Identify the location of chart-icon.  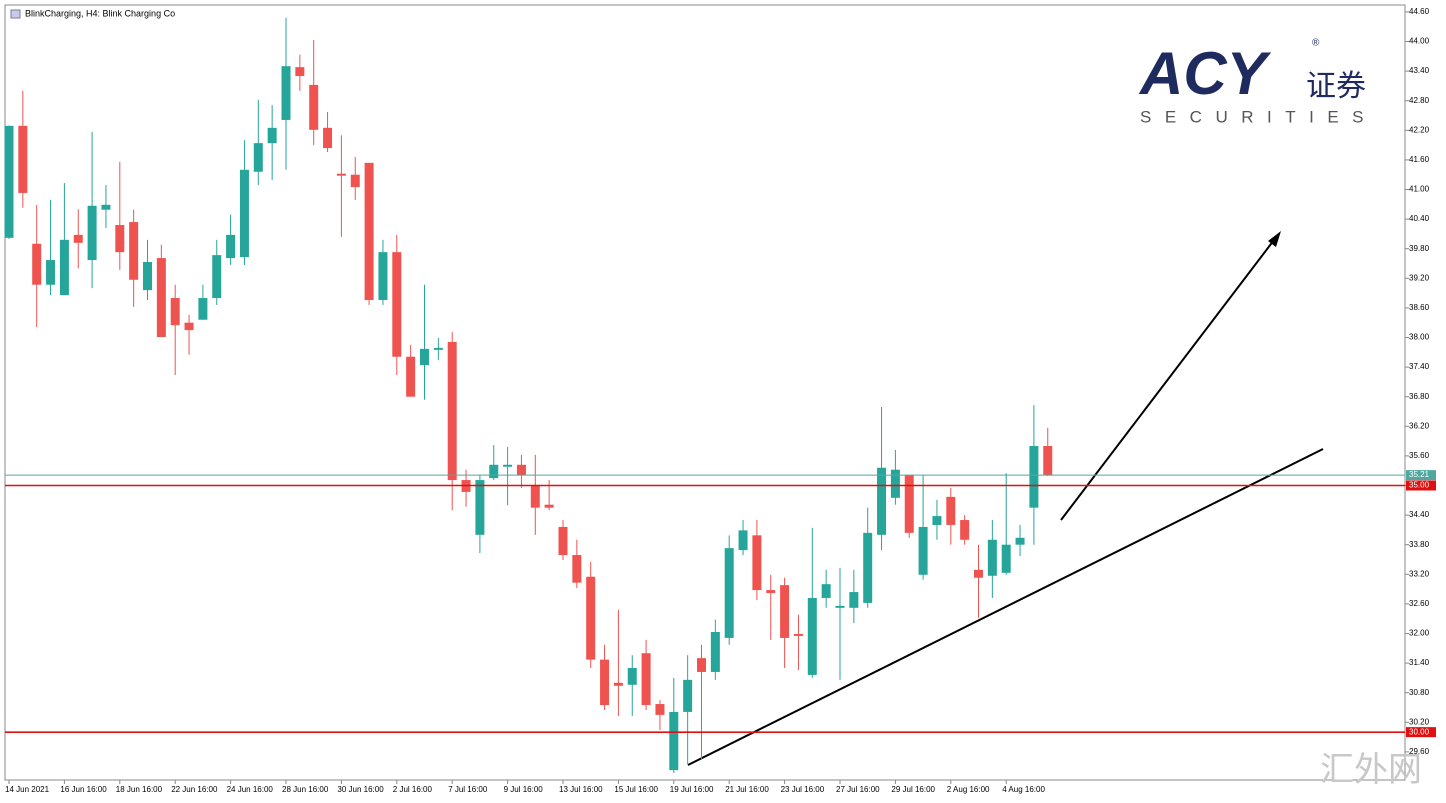
(15, 14).